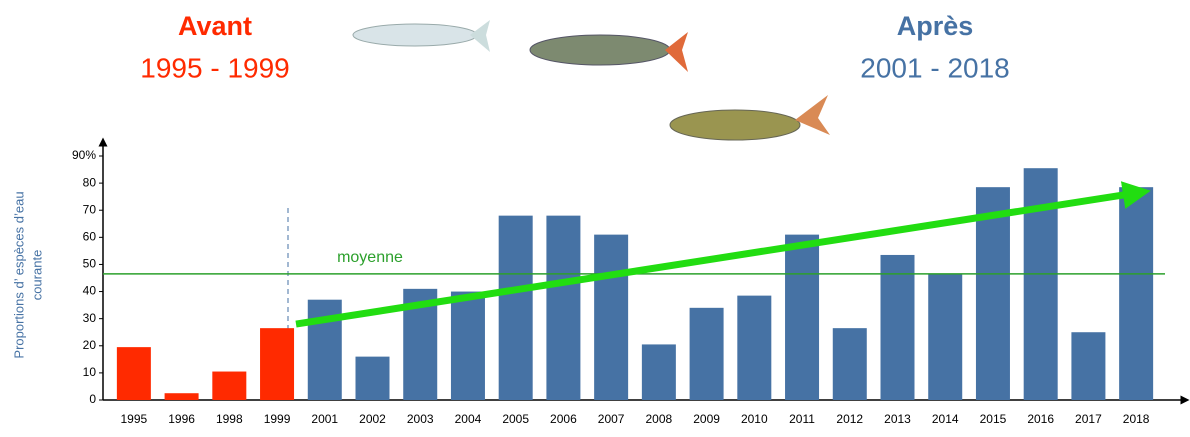 The image size is (1190, 437). What do you see at coordinates (214, 67) in the screenshot?
I see `period: 1995 - 1999` at bounding box center [214, 67].